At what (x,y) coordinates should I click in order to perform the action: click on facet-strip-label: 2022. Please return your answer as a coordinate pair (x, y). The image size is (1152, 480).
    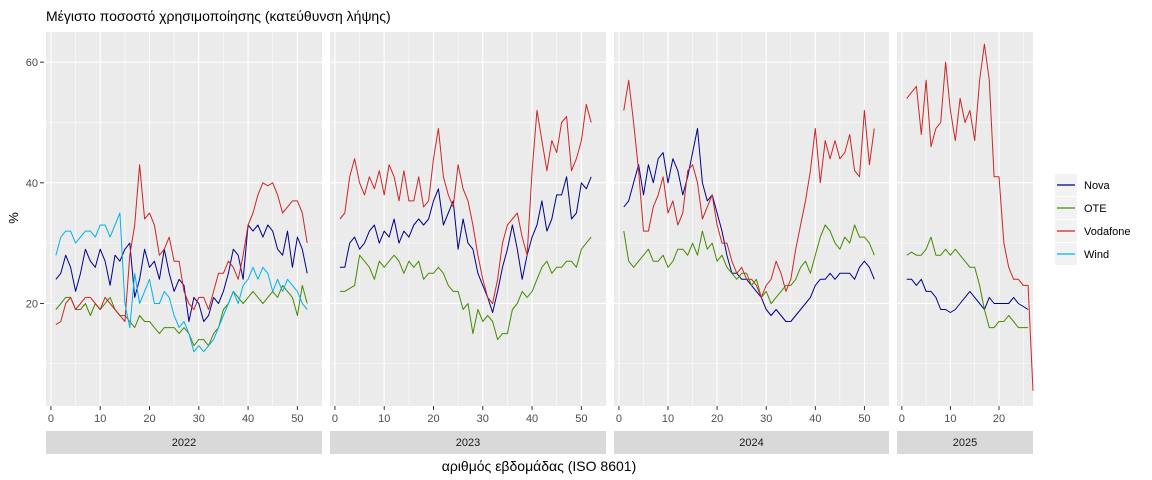
    Looking at the image, I should click on (184, 443).